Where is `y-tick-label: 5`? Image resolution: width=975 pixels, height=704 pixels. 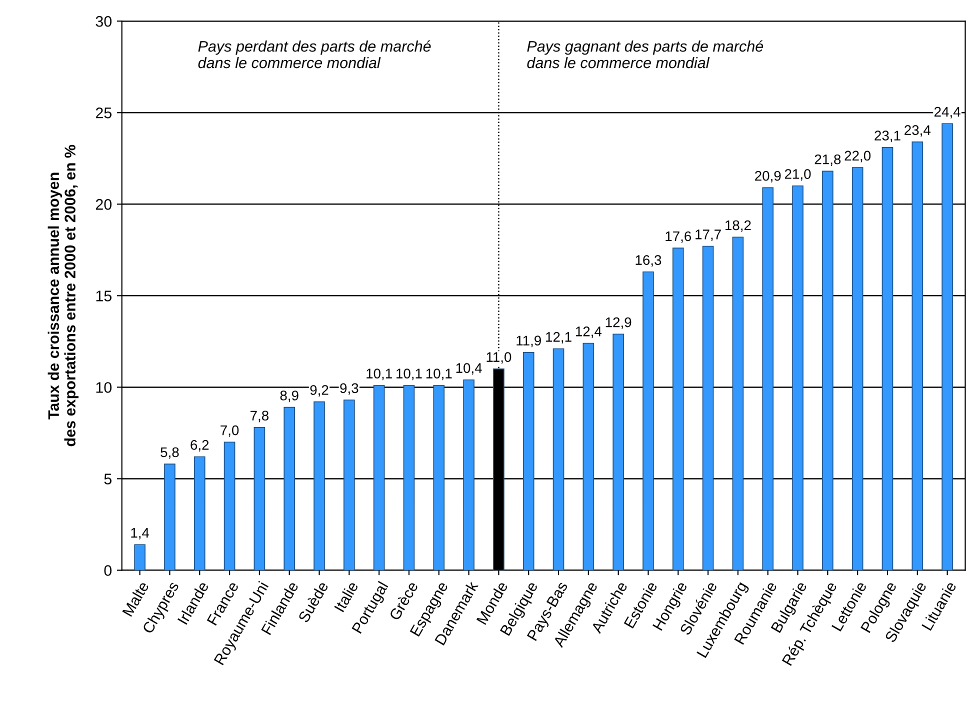
y-tick-label: 5 is located at coordinates (108, 479).